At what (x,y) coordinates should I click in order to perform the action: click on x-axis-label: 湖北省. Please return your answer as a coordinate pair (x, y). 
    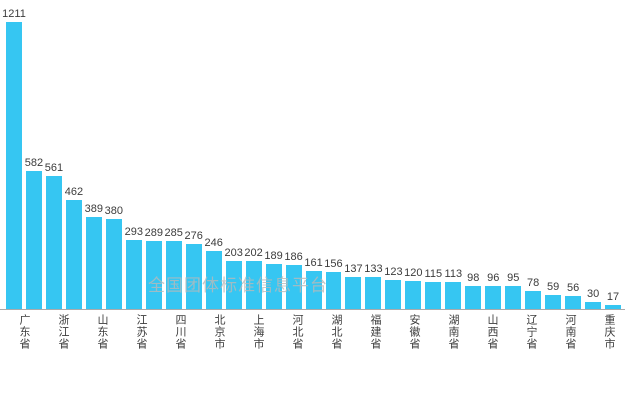
    Looking at the image, I should click on (336, 332).